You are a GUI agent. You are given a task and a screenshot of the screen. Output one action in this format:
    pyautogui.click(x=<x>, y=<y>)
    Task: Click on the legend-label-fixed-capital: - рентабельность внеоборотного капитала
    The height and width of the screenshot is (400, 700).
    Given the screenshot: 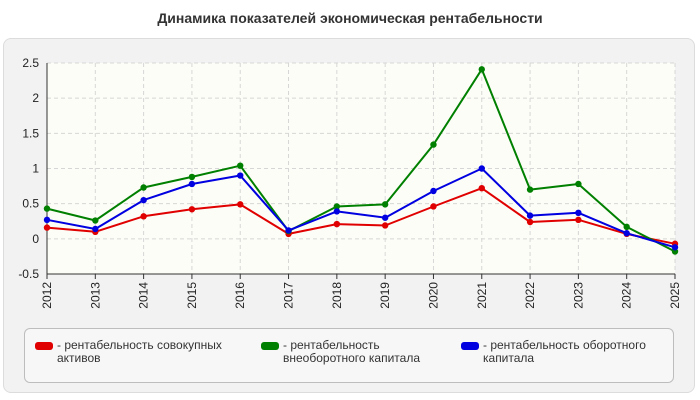 What is the action you would take?
    pyautogui.click(x=351, y=351)
    